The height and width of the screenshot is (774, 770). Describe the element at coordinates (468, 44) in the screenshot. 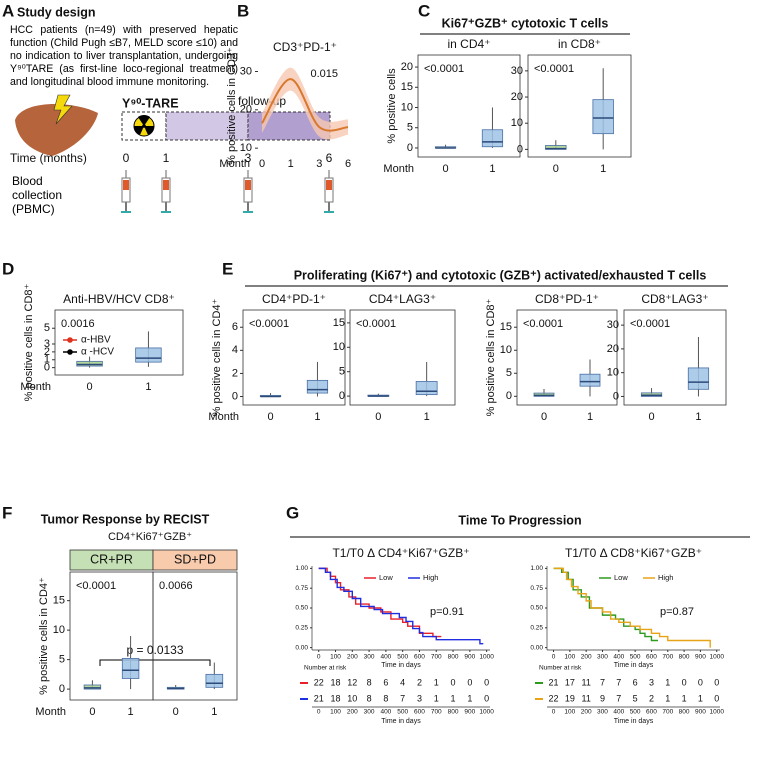

I see `chart-title: in CD4⁺` at that location.